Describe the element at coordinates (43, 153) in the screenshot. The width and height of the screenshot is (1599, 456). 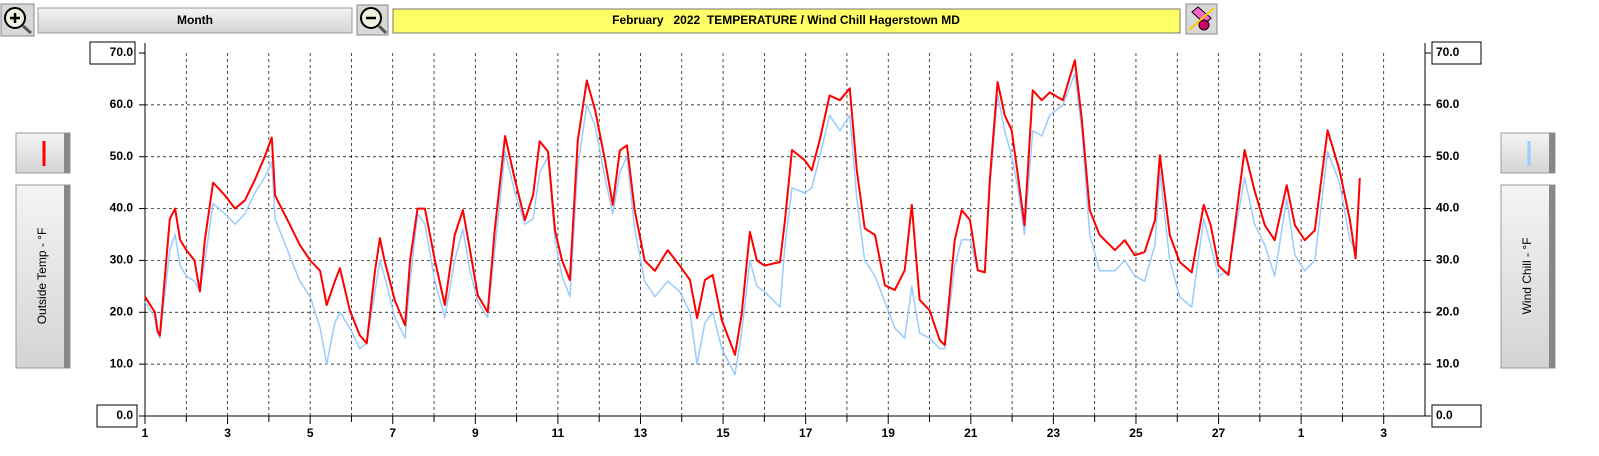
I see `temp-legend-button` at that location.